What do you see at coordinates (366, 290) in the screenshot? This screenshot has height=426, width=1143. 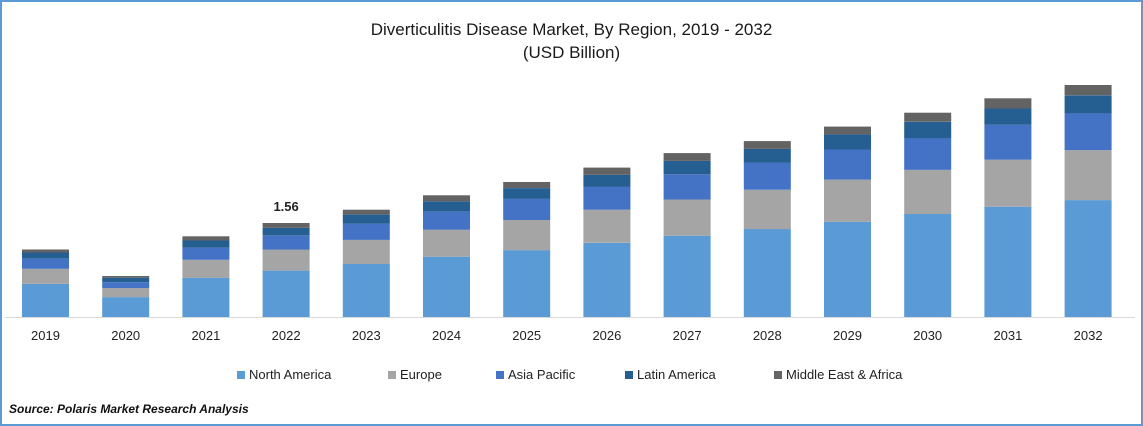 I see `bar-north-america-2023` at bounding box center [366, 290].